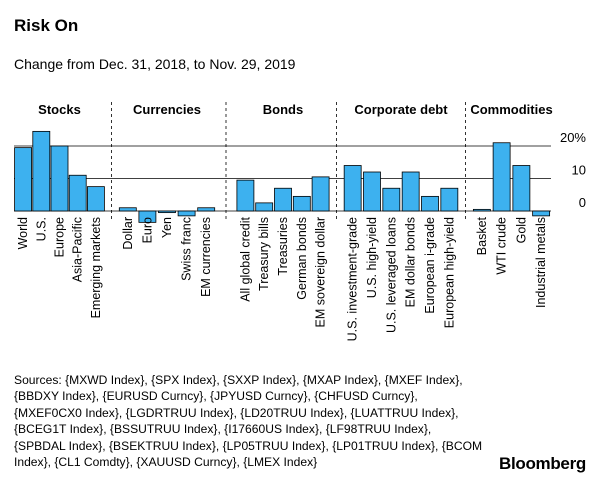 The height and width of the screenshot is (483, 600). What do you see at coordinates (411, 262) in the screenshot?
I see `category-label: EM dollar bonds` at bounding box center [411, 262].